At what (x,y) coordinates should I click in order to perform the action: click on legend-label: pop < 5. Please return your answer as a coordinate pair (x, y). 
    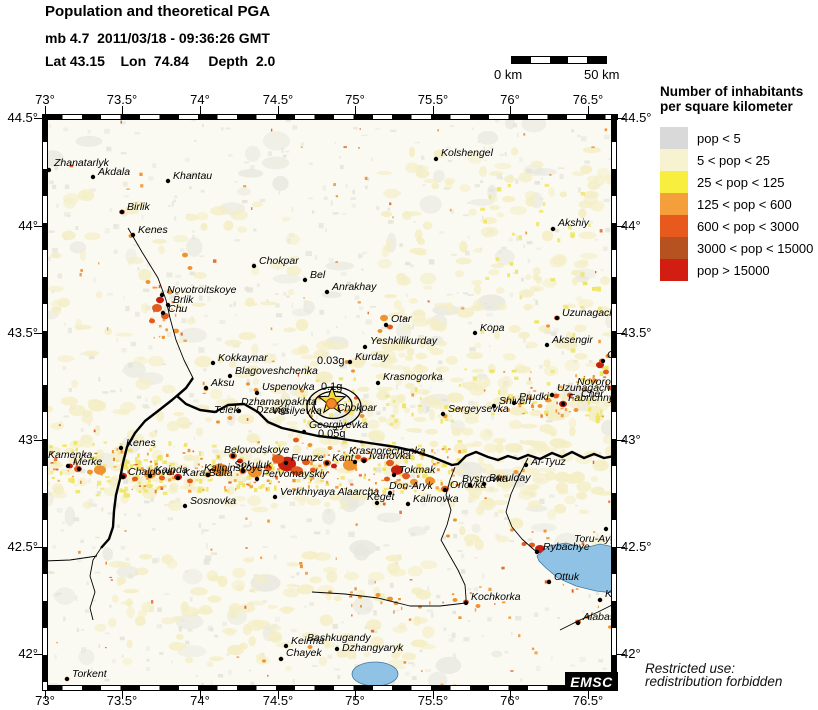
    Looking at the image, I should click on (719, 138).